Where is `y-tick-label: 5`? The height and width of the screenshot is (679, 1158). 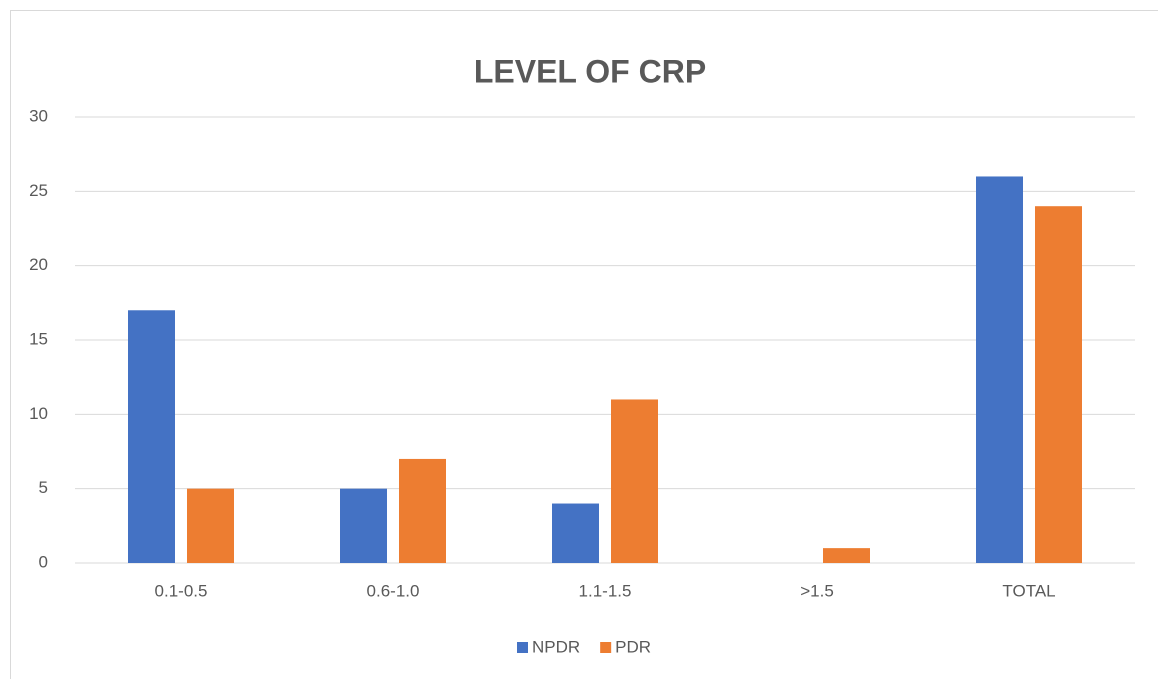
y-tick-label: 5 is located at coordinates (43, 487).